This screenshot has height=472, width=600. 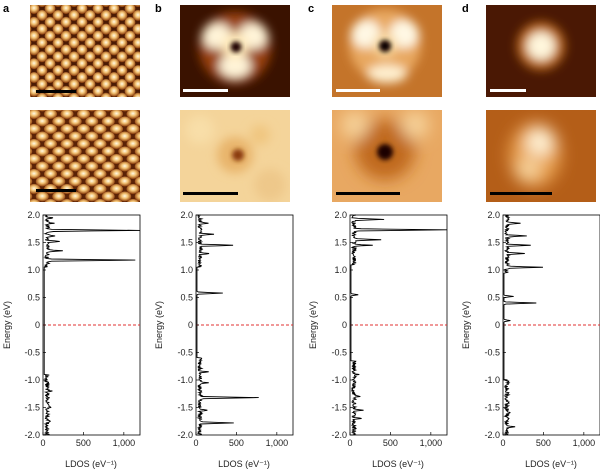 I want to click on stm-image-c-bottom, so click(x=387, y=156).